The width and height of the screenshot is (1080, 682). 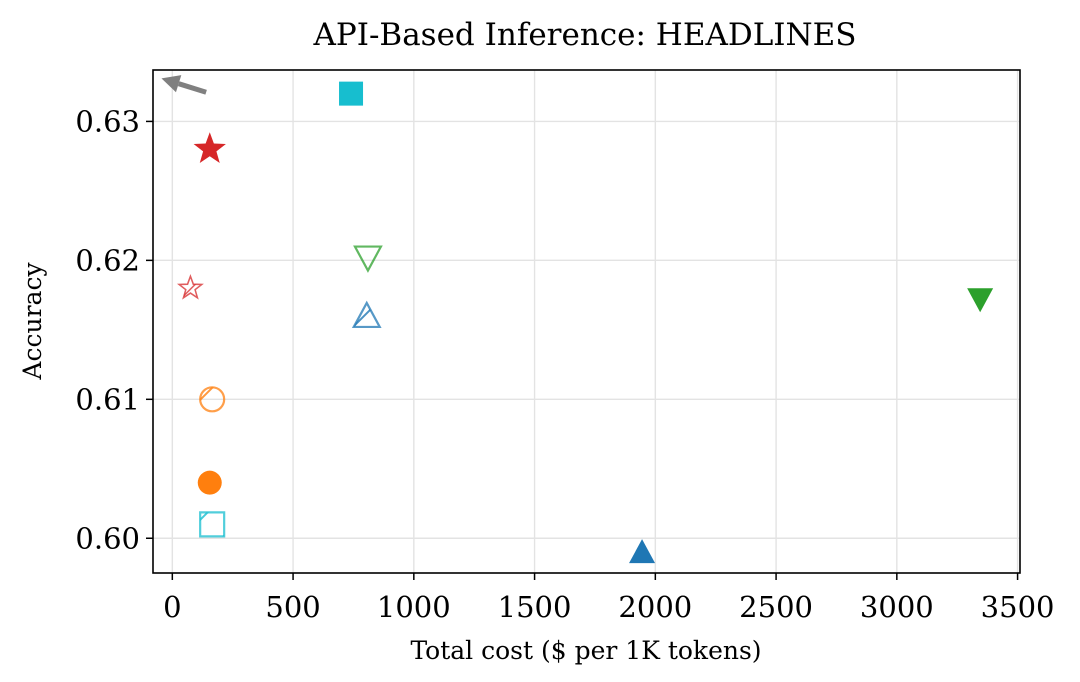 What do you see at coordinates (192, 88) in the screenshot?
I see `better-direction-arrow` at bounding box center [192, 88].